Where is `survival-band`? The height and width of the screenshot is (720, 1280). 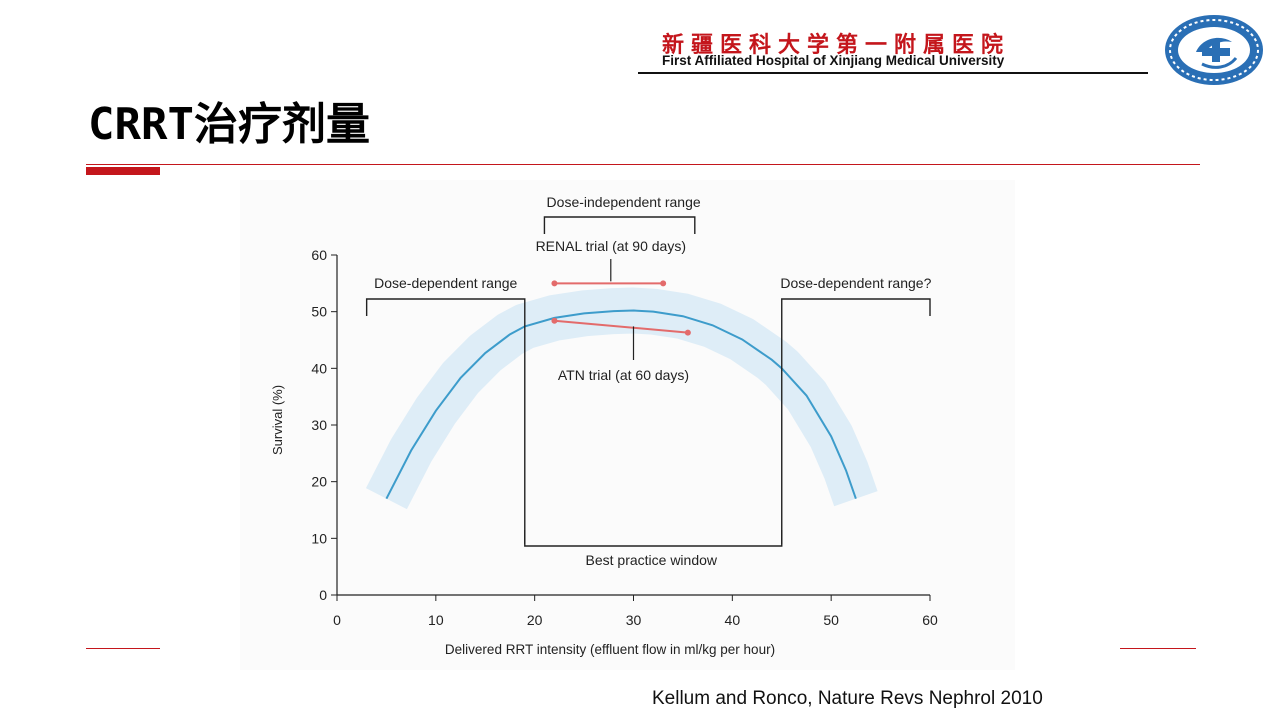
survival-band is located at coordinates (621, 398).